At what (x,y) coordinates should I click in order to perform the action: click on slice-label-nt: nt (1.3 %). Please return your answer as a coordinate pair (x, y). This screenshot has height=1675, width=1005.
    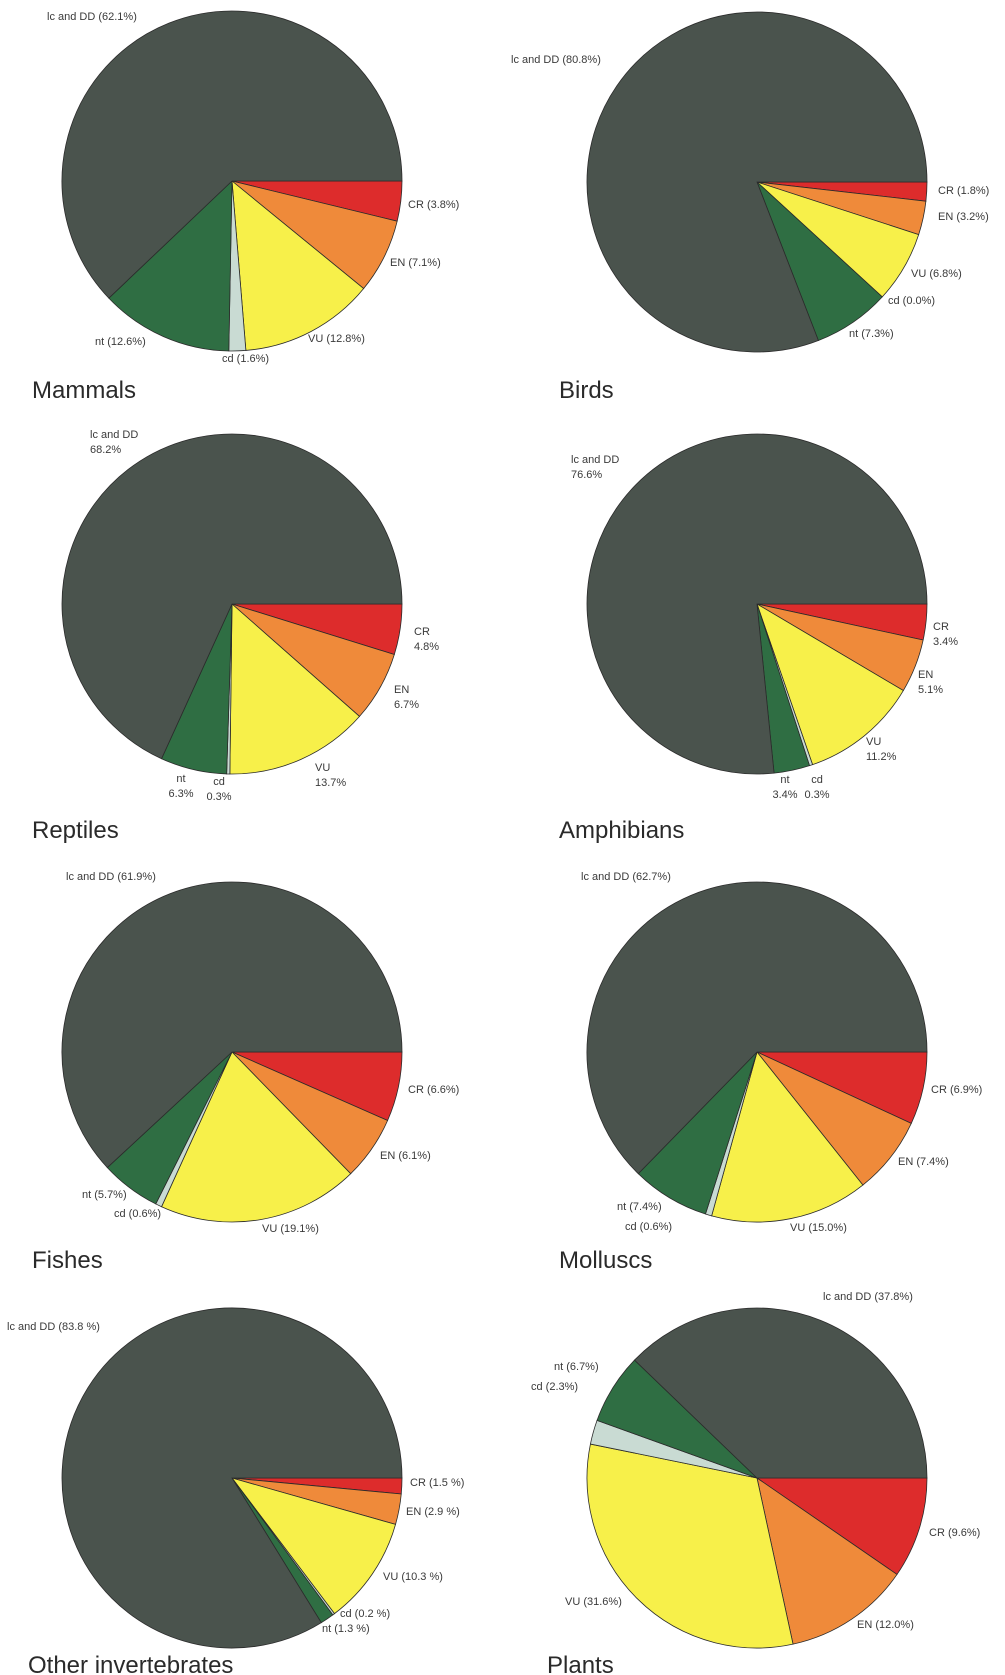
    Looking at the image, I should click on (346, 1629).